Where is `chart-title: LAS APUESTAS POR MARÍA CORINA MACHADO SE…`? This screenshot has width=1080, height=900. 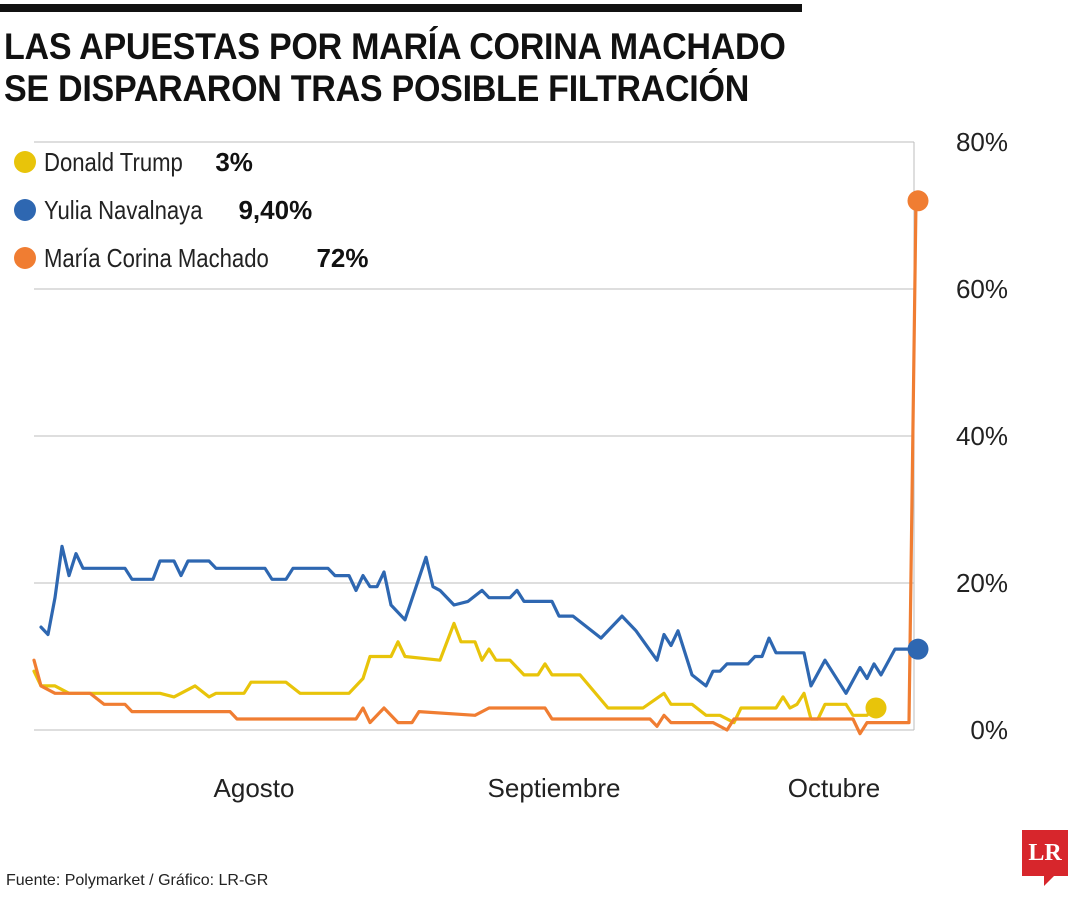 chart-title: LAS APUESTAS POR MARÍA CORINA MACHADO SE… is located at coordinates (464, 68).